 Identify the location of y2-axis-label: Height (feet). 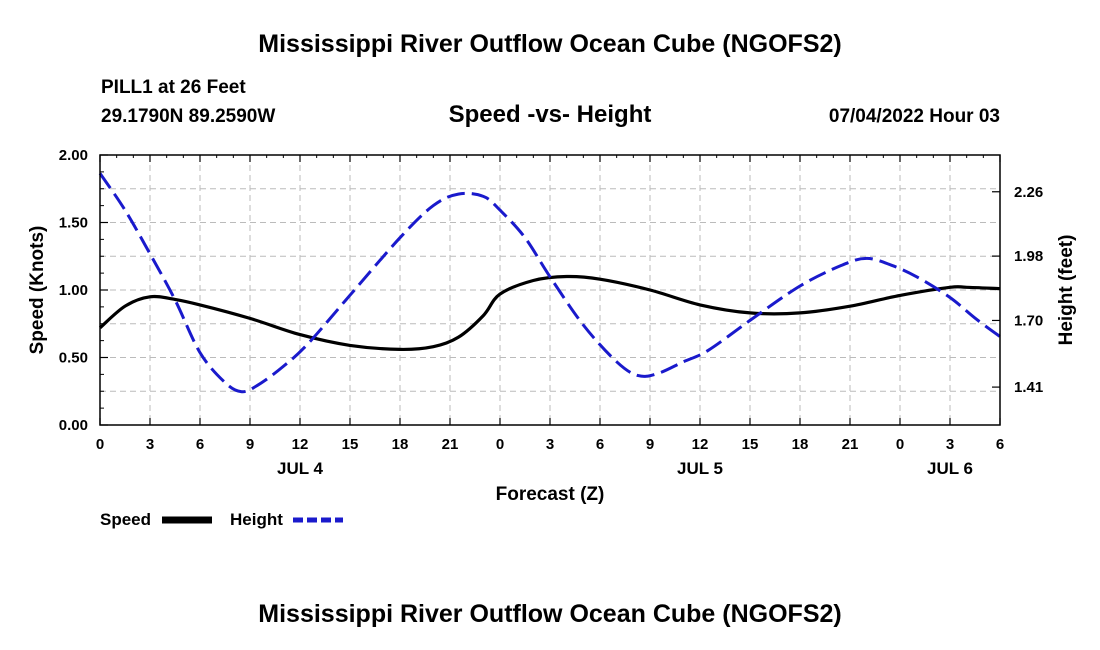
(1066, 290).